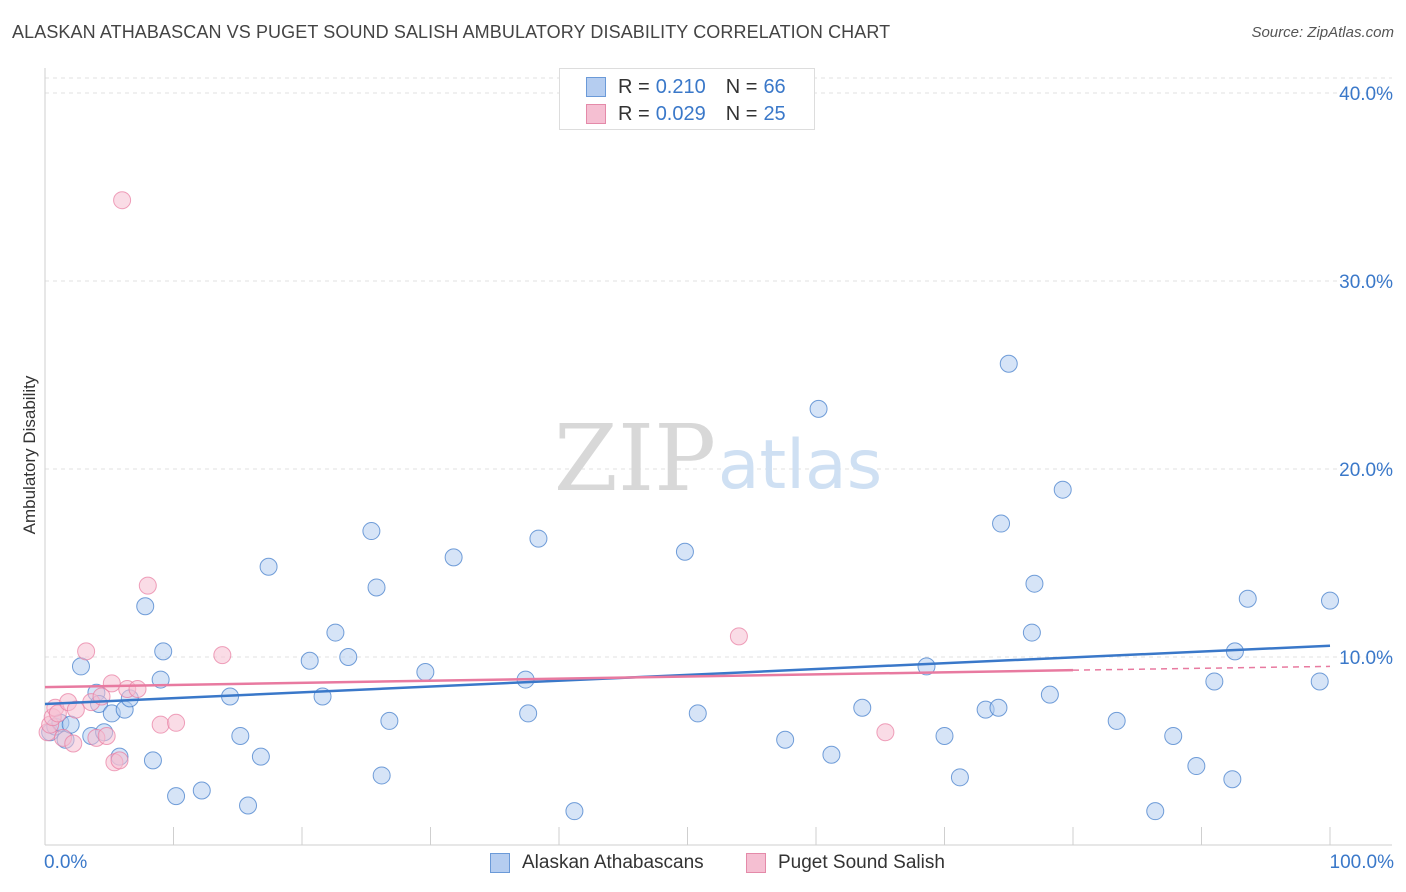 The width and height of the screenshot is (1406, 892). I want to click on x-tick-min: 0.0%, so click(66, 862).